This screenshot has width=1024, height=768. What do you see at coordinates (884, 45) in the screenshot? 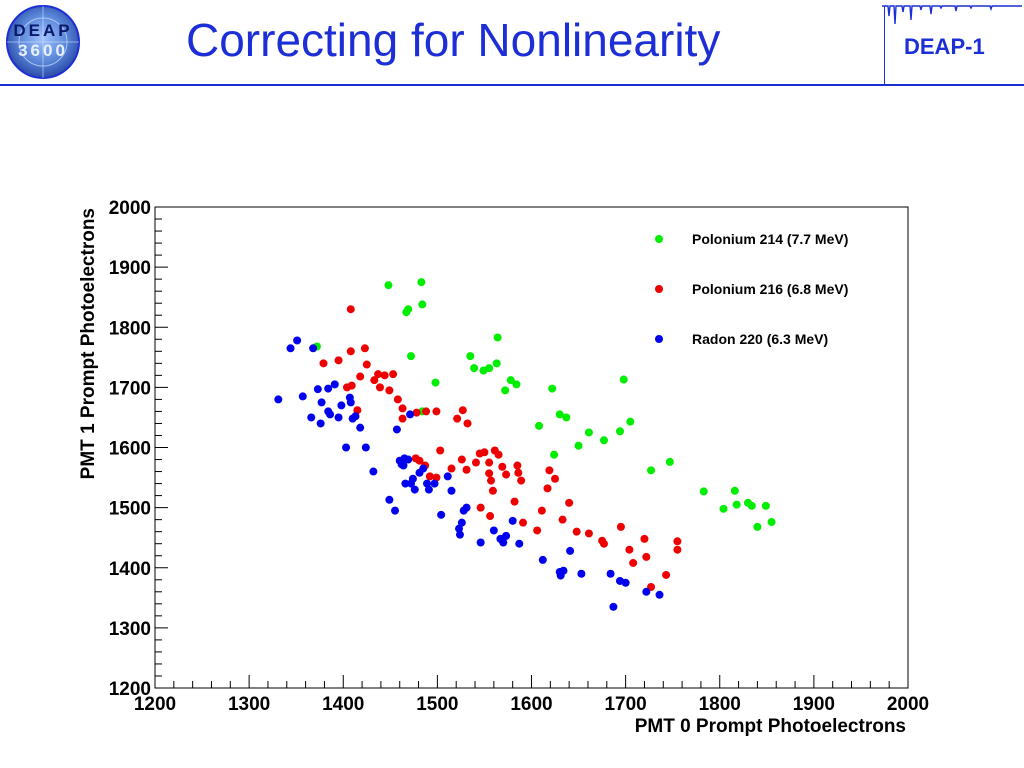
I see `header-divider` at bounding box center [884, 45].